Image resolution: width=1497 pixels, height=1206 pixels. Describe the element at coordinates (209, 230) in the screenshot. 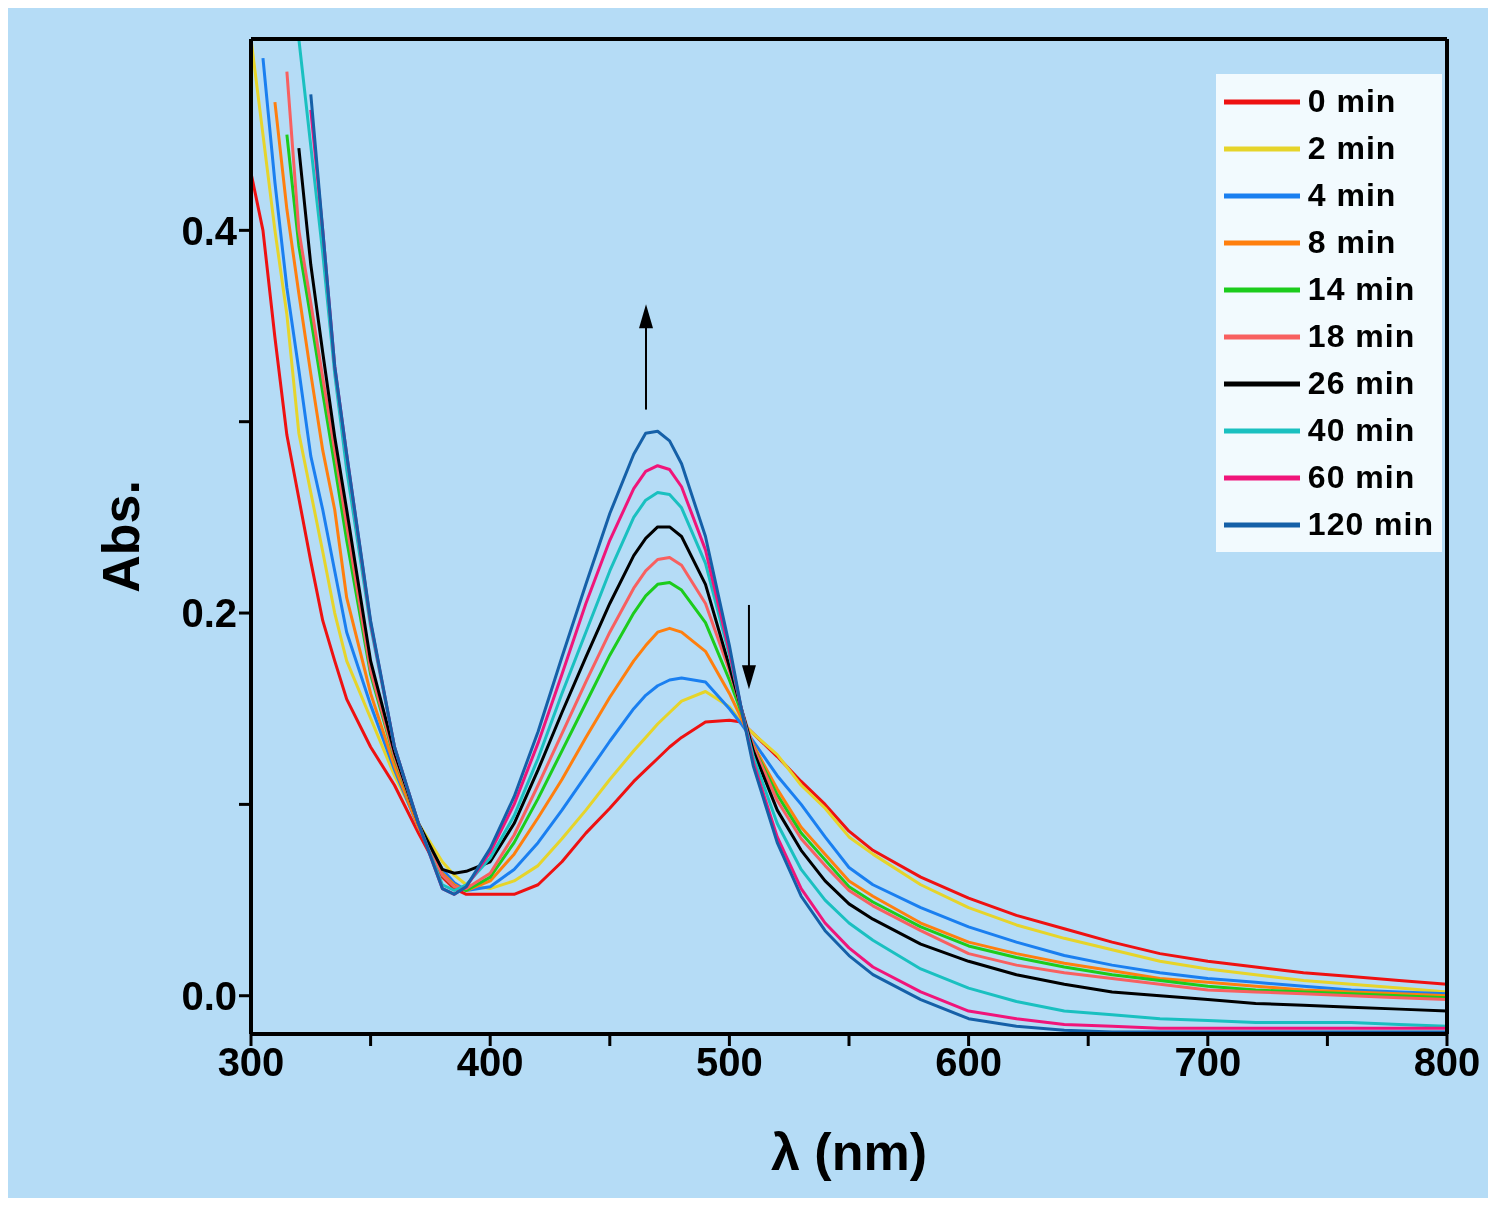

I see `y-tick-label: 0.4` at that location.